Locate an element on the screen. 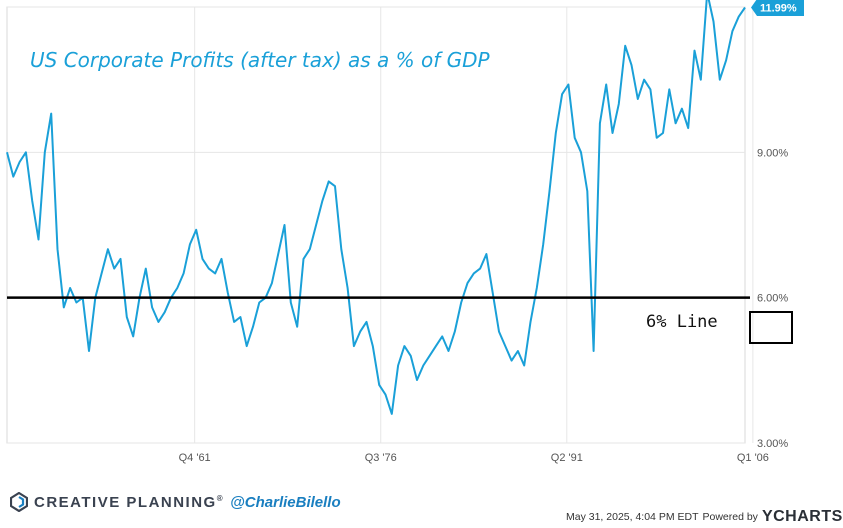 The image size is (843, 528). powered-by-label: Powered by is located at coordinates (730, 517).